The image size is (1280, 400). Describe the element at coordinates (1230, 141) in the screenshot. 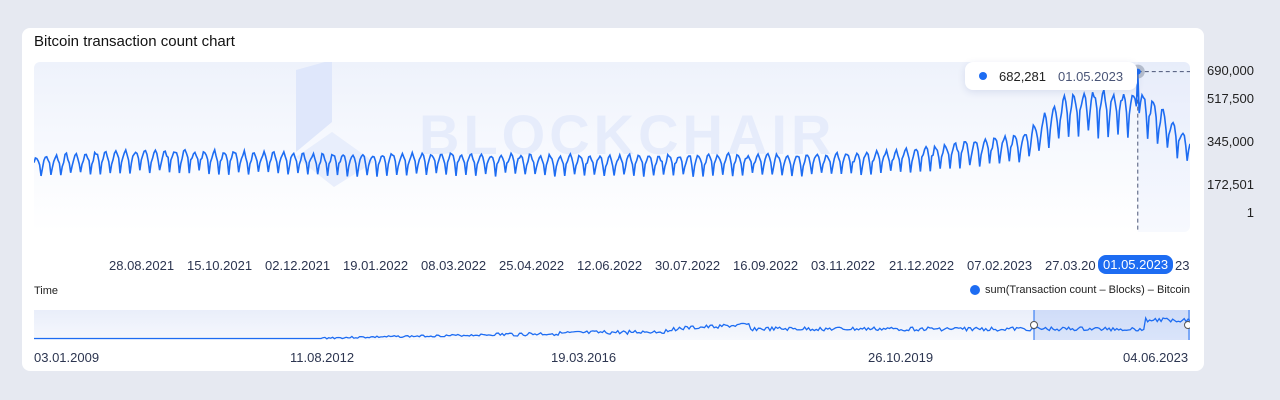

I see `y-tick: 345,000` at that location.